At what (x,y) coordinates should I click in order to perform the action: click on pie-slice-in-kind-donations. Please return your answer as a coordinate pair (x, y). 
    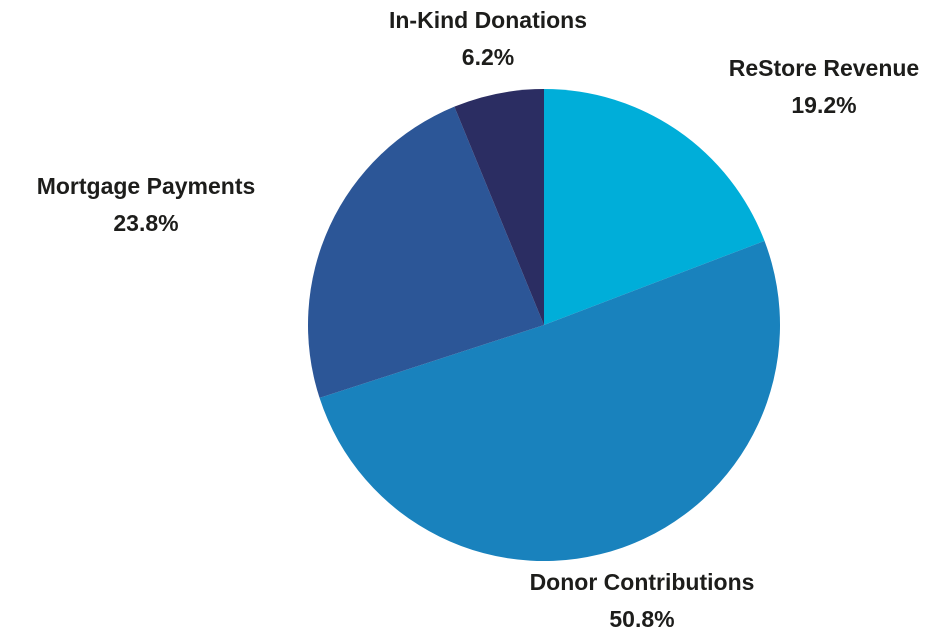
    Looking at the image, I should click on (499, 207).